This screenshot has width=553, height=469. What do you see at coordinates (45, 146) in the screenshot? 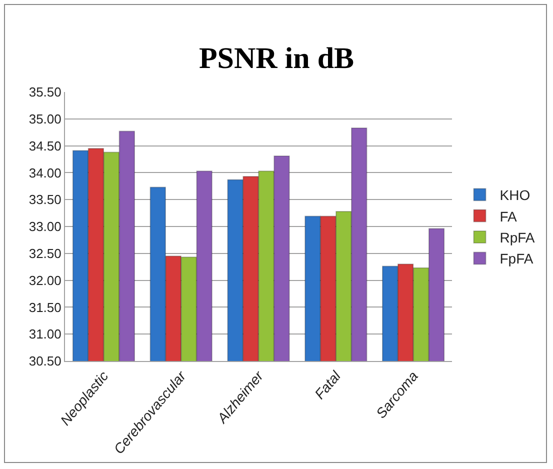
I see `y-tick-label: 34.50` at bounding box center [45, 146].